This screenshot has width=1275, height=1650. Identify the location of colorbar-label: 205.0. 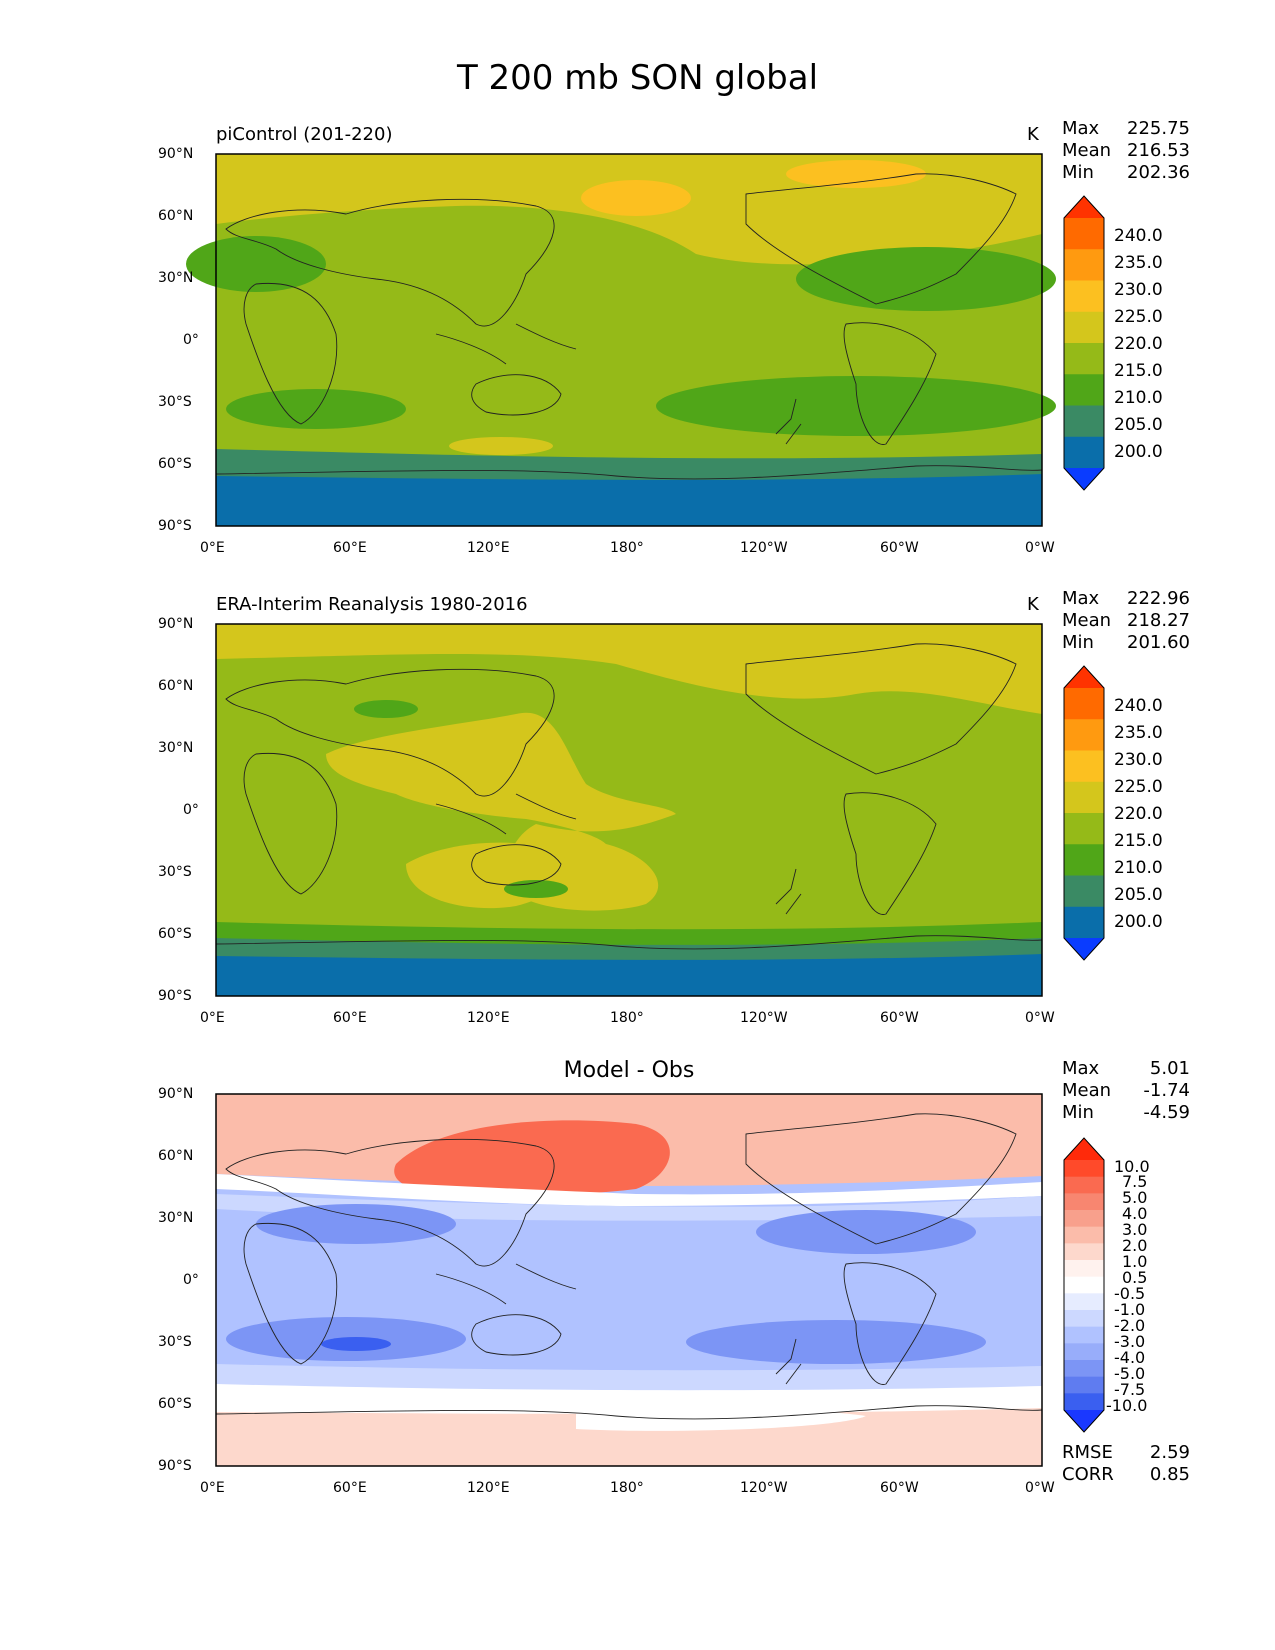
(1138, 425).